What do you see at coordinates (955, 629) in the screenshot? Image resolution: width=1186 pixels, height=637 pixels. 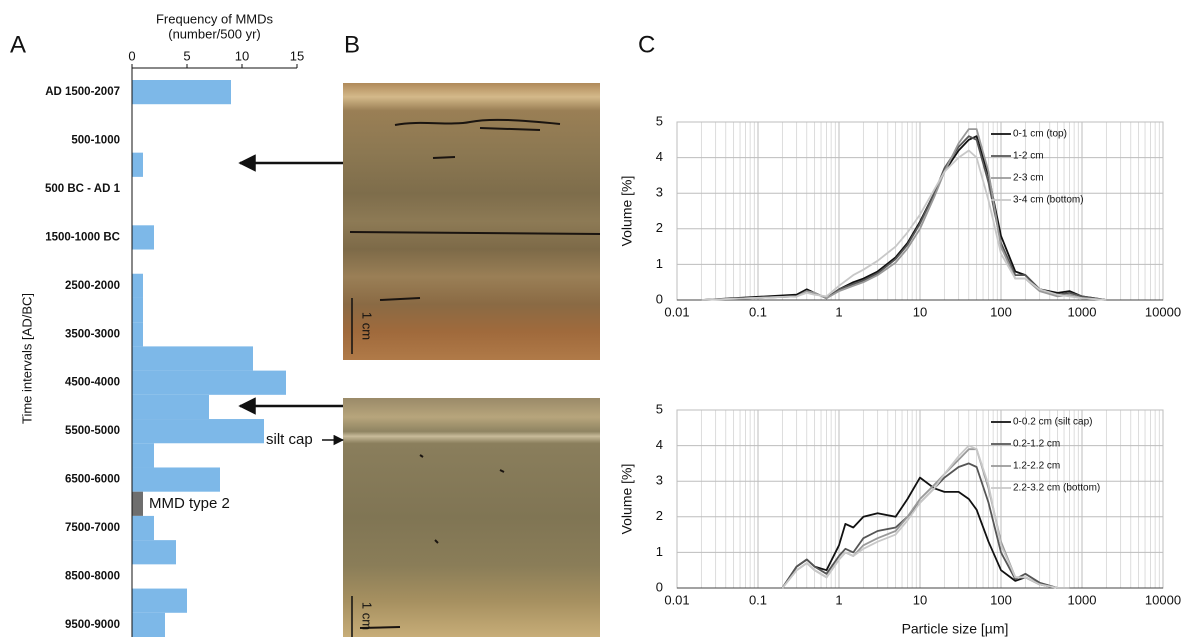 I see `x-axis-label: Particle size [µm]` at bounding box center [955, 629].